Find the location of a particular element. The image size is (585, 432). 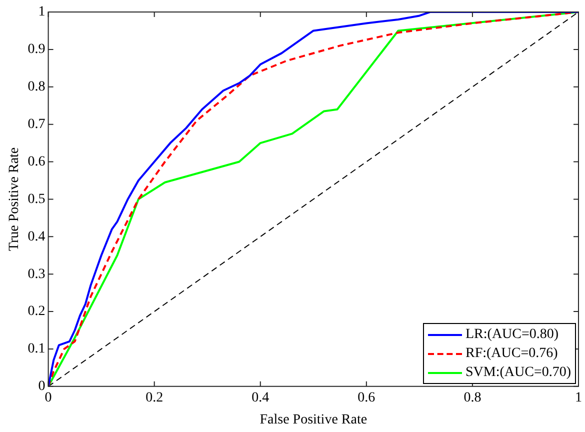

x-tick-label: 1 is located at coordinates (578, 398).